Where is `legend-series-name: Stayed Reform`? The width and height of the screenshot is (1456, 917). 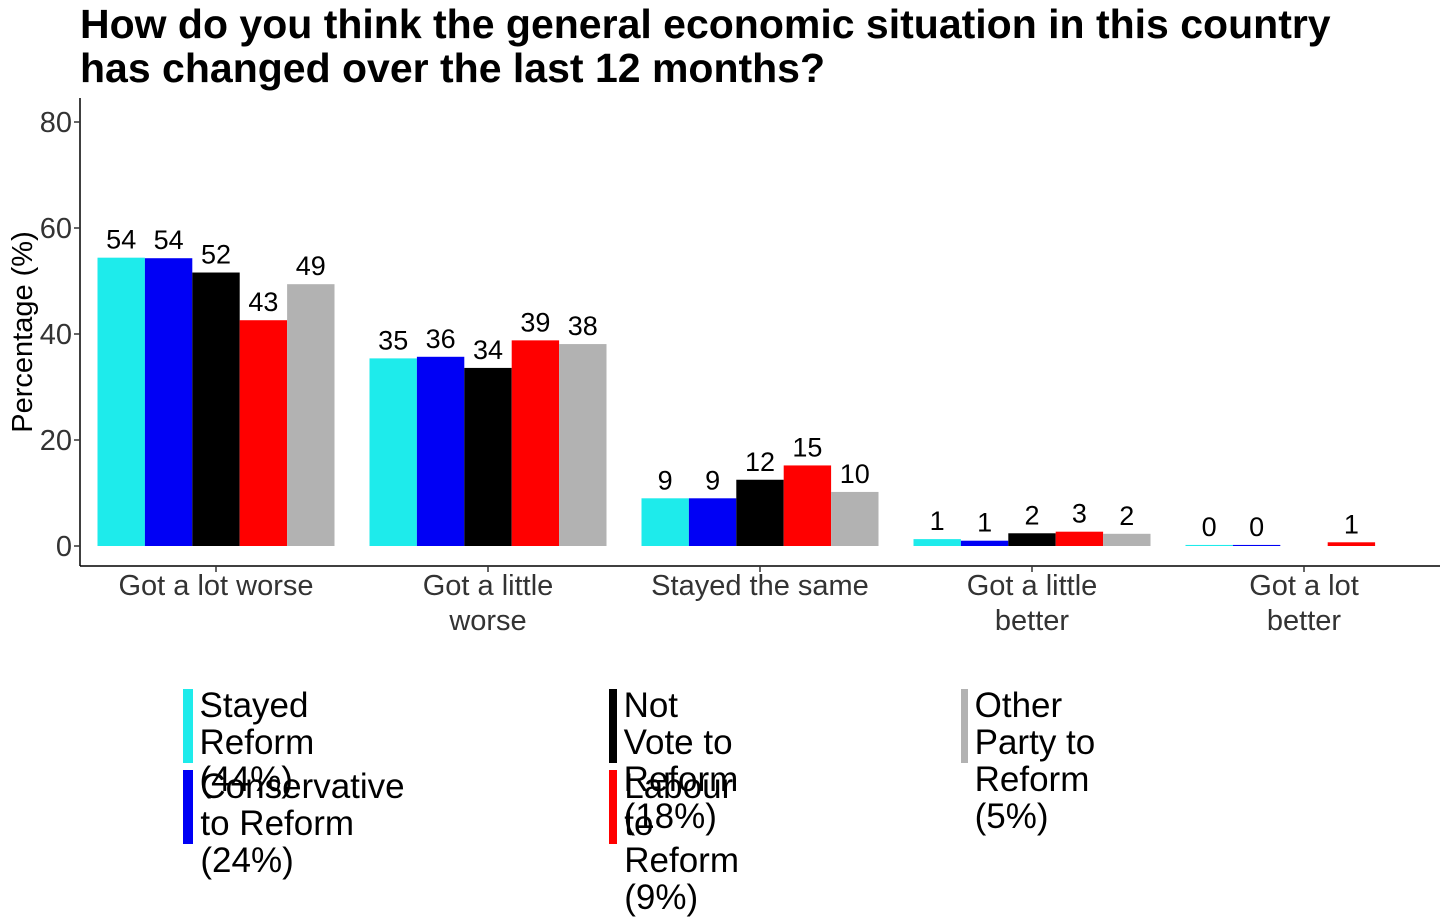 legend-series-name: Stayed Reform is located at coordinates (257, 724).